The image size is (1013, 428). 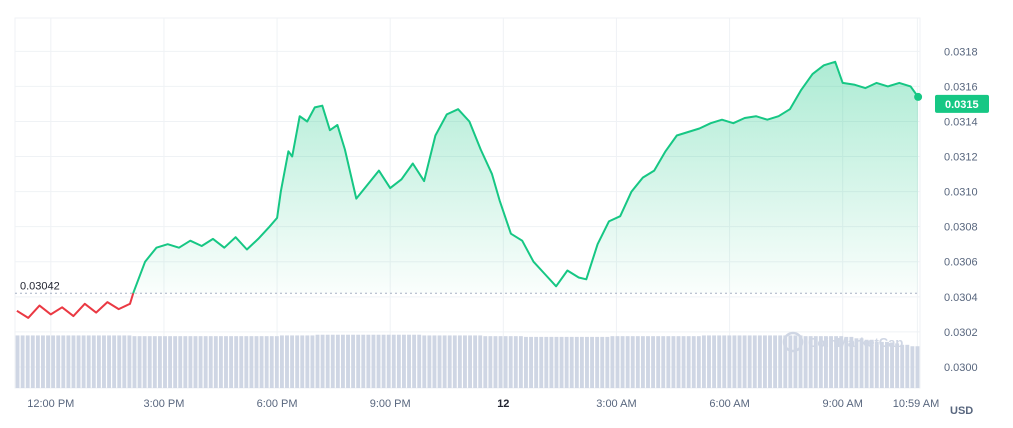 What do you see at coordinates (961, 333) in the screenshot?
I see `y-tick-label: 0.0302` at bounding box center [961, 333].